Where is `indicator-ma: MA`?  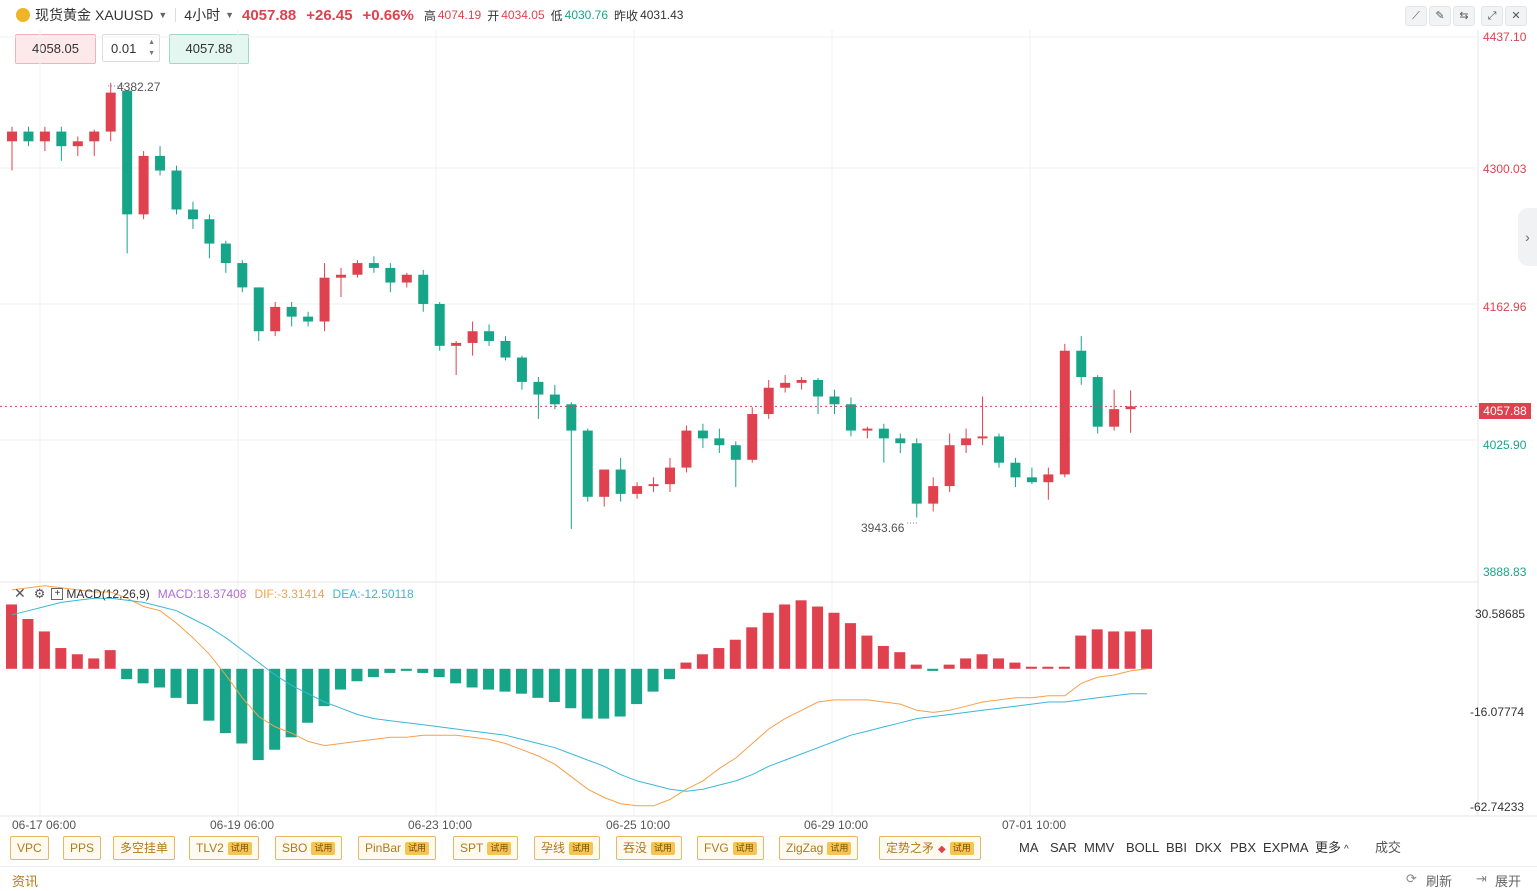
indicator-ma: MA is located at coordinates (1029, 847).